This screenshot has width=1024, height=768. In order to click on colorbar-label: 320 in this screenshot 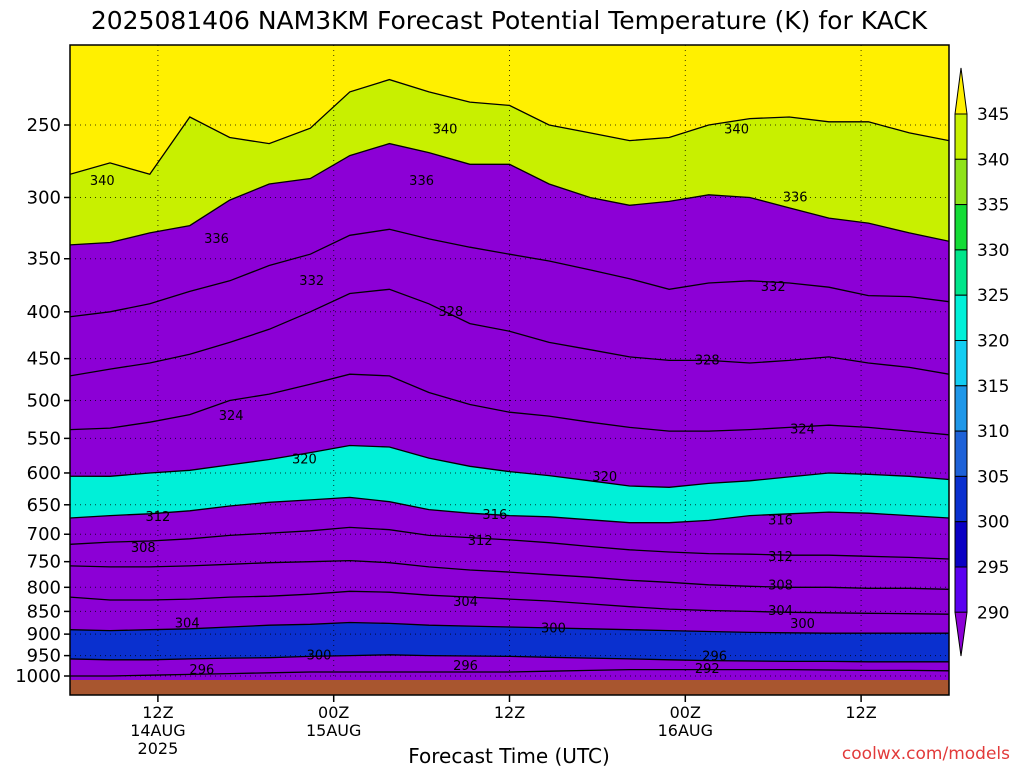, I will do `click(993, 342)`.